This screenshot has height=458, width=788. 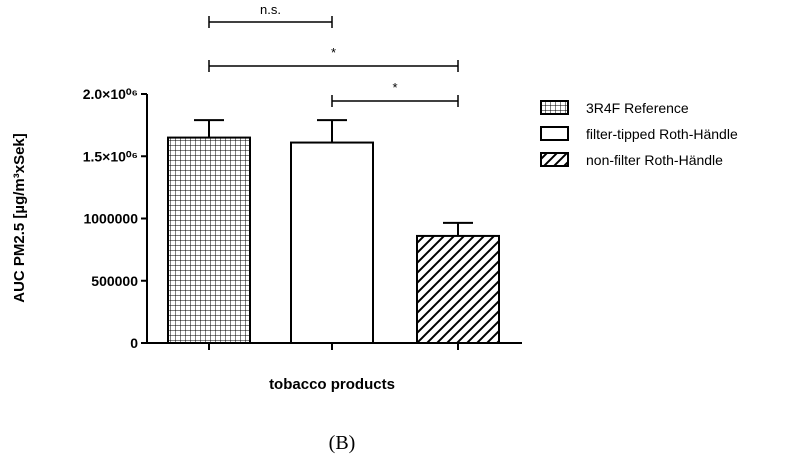 I want to click on legend-label: non-filter Roth-Händle, so click(x=654, y=160).